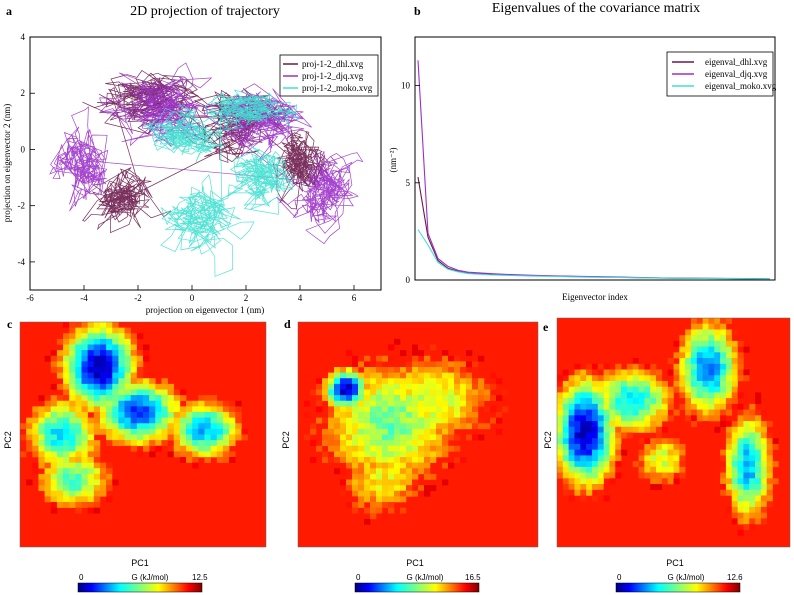 Image resolution: width=794 pixels, height=595 pixels. What do you see at coordinates (205, 11) in the screenshot?
I see `chart-a-title: 2D projection of trajectory` at bounding box center [205, 11].